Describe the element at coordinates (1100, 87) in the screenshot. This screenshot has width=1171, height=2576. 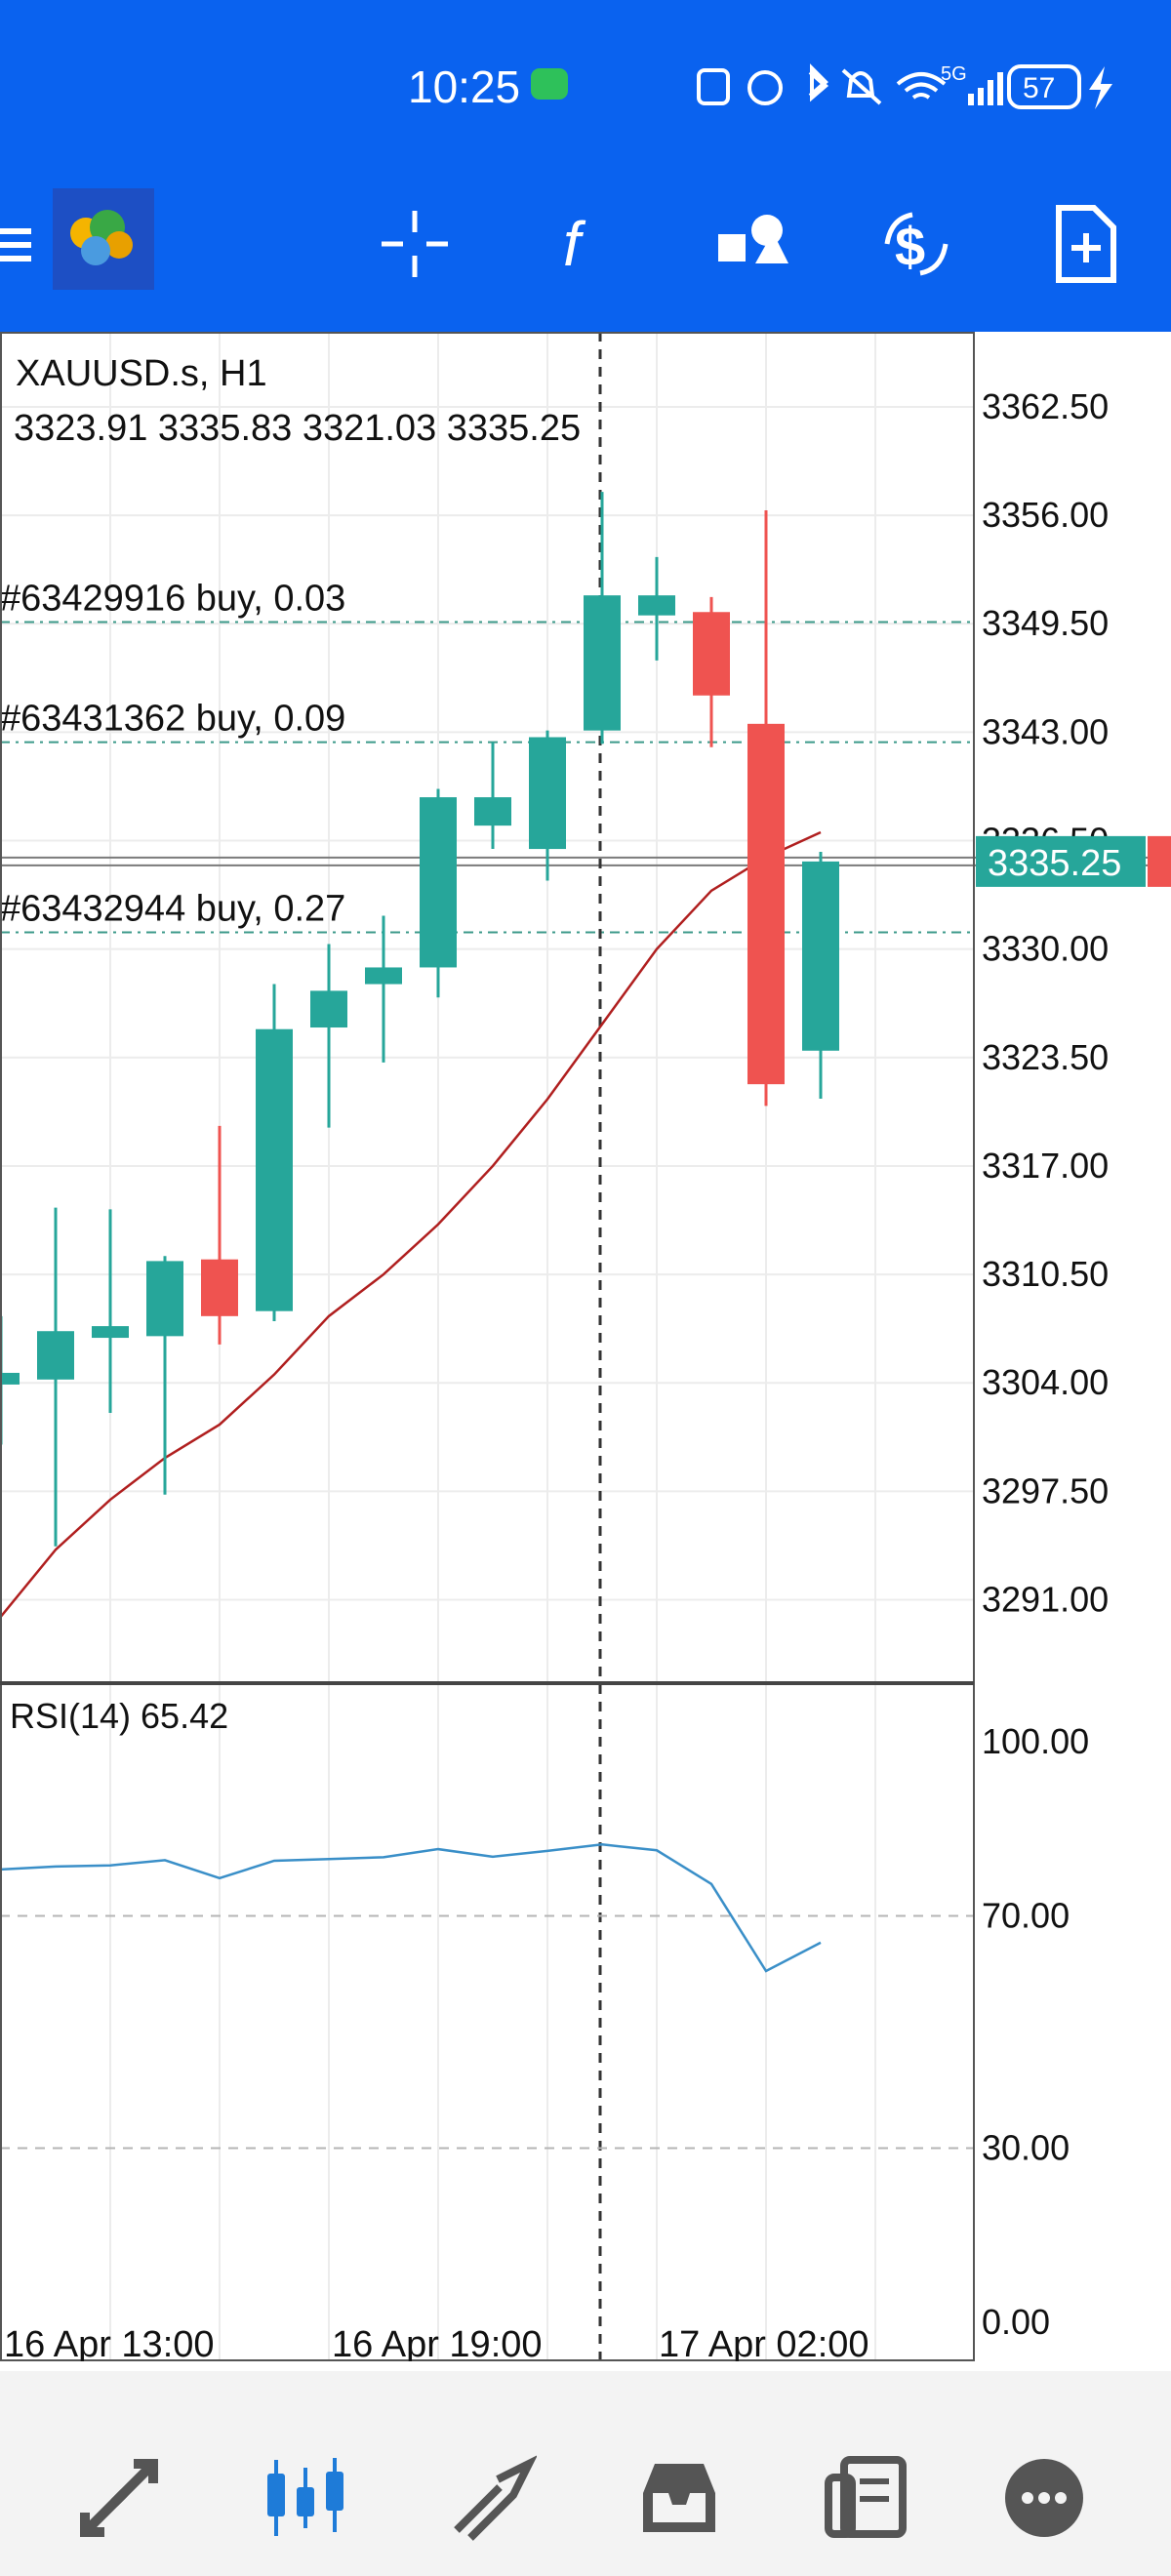
I see `charging-icon` at that location.